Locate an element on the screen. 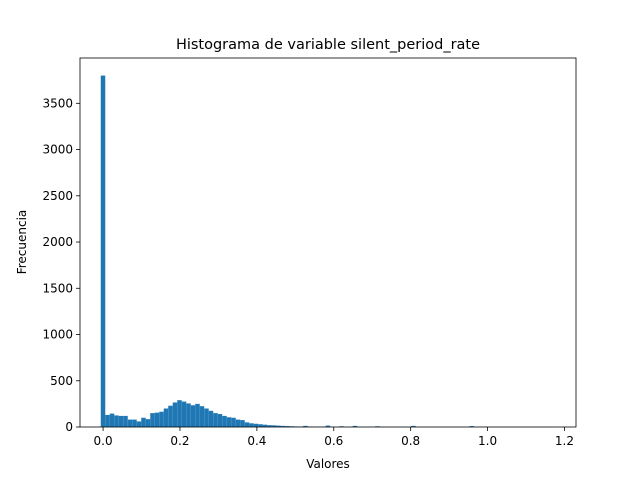 Image resolution: width=640 pixels, height=480 pixels. x-axis-label: Valores is located at coordinates (328, 464).